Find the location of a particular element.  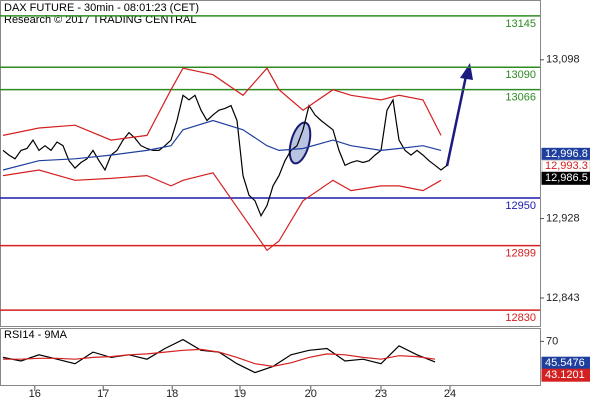

rsi-title: RSI14 - 9MA is located at coordinates (36, 335).